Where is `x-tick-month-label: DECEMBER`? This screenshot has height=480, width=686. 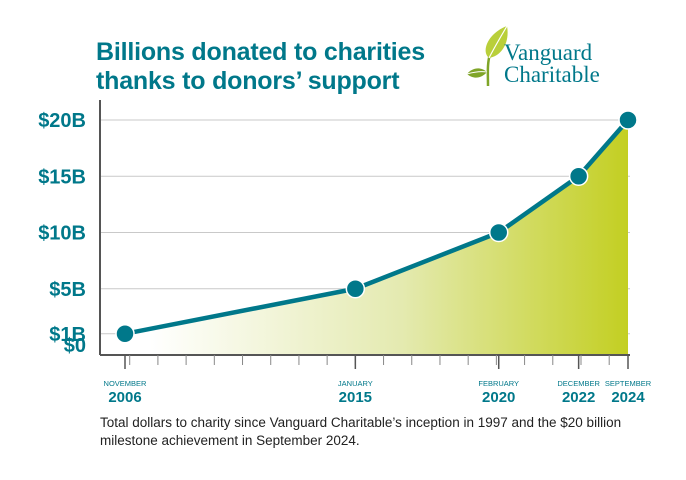
x-tick-month-label: DECEMBER is located at coordinates (578, 383).